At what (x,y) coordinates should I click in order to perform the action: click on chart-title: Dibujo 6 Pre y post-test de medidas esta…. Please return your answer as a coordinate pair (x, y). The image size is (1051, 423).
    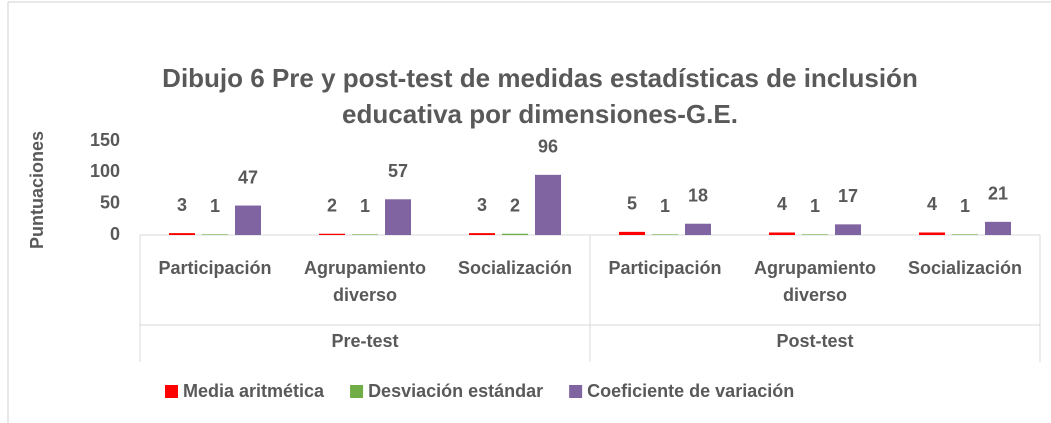
    Looking at the image, I should click on (540, 96).